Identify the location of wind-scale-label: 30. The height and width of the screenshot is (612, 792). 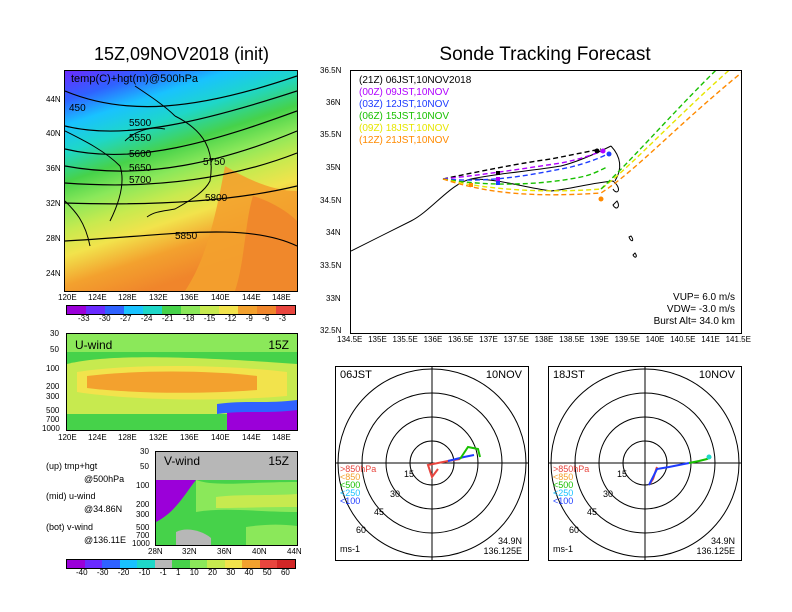
(231, 572).